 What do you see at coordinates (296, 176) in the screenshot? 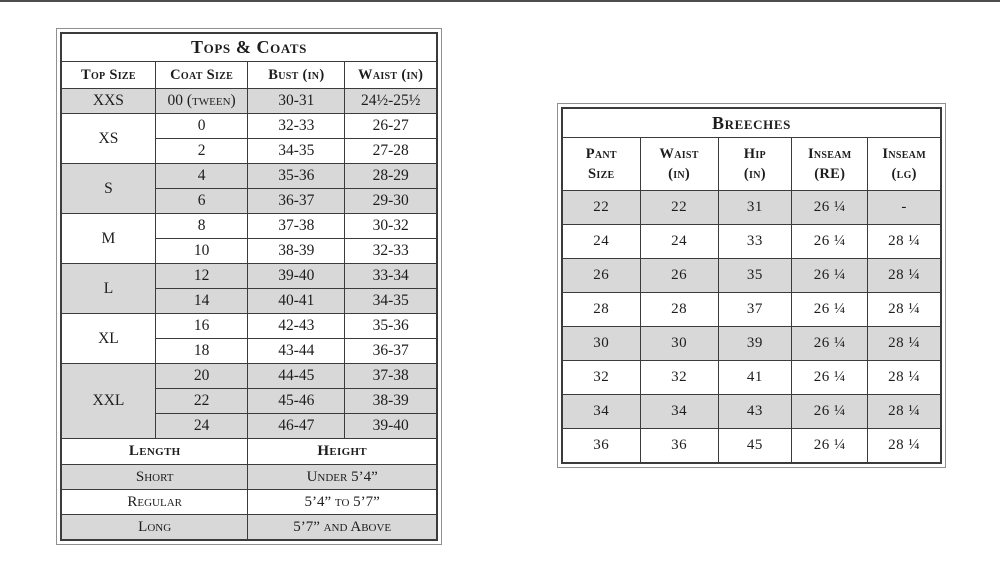
I see `bust-cell: 35-36` at bounding box center [296, 176].